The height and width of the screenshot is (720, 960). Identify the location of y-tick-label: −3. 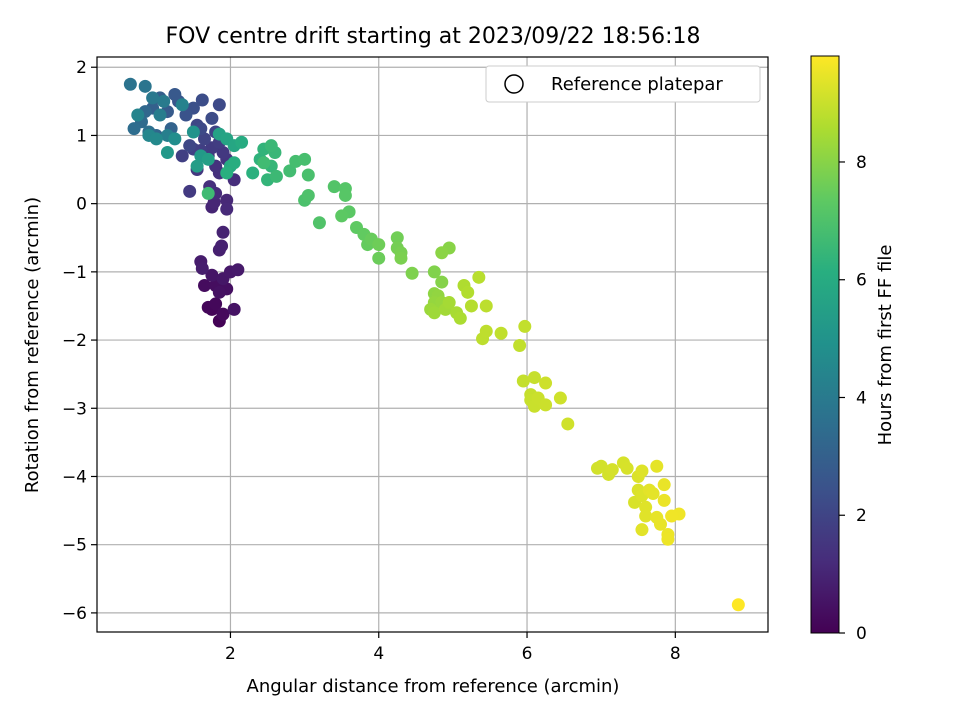
(74, 409).